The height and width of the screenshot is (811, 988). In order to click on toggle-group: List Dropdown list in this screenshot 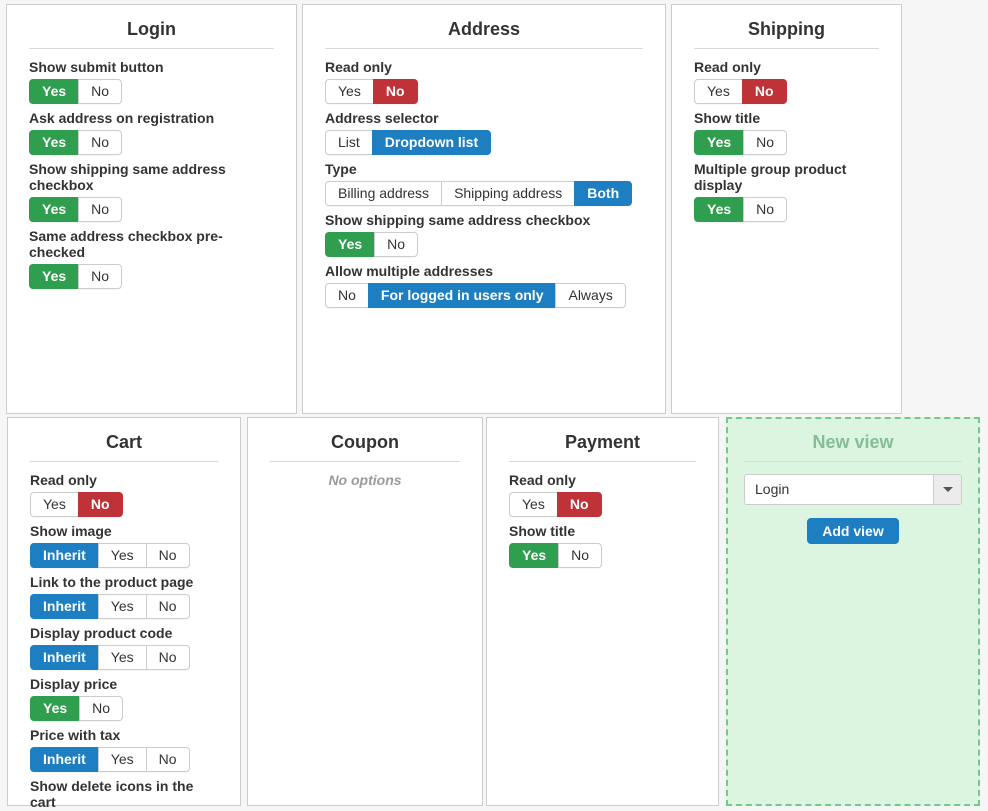, I will do `click(408, 142)`.